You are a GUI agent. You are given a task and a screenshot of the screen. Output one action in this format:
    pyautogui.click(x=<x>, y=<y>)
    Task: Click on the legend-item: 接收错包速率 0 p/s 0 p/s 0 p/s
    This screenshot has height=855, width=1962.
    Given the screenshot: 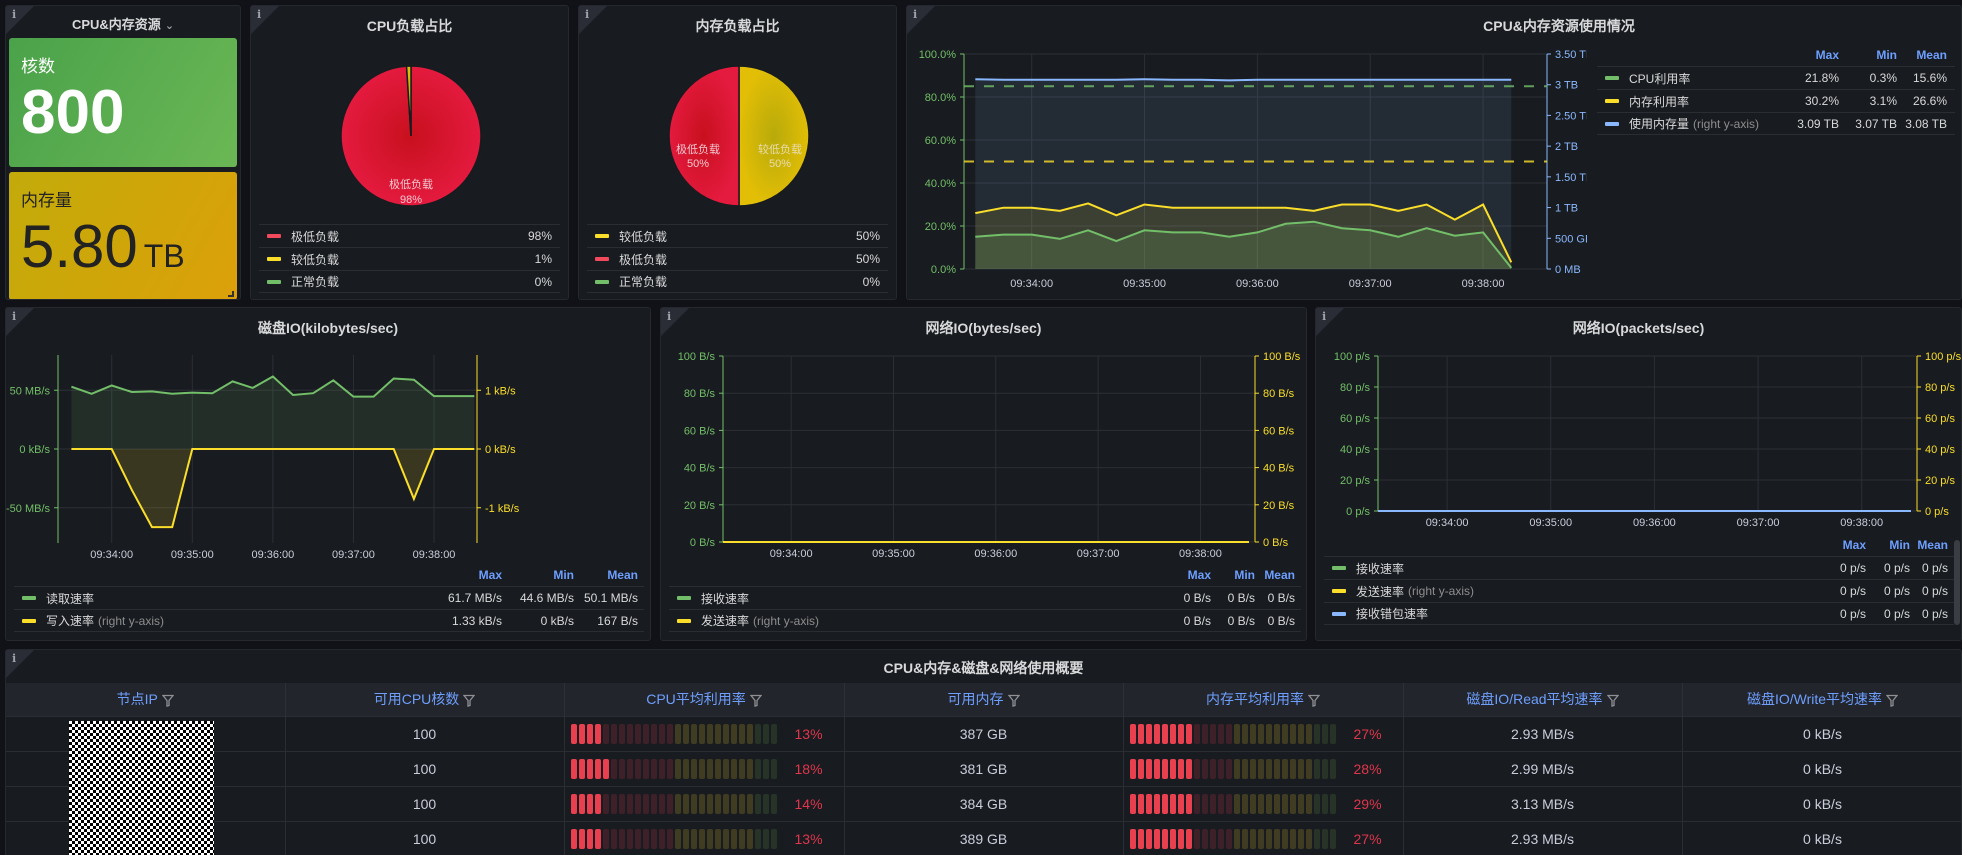 What is the action you would take?
    pyautogui.click(x=1639, y=613)
    